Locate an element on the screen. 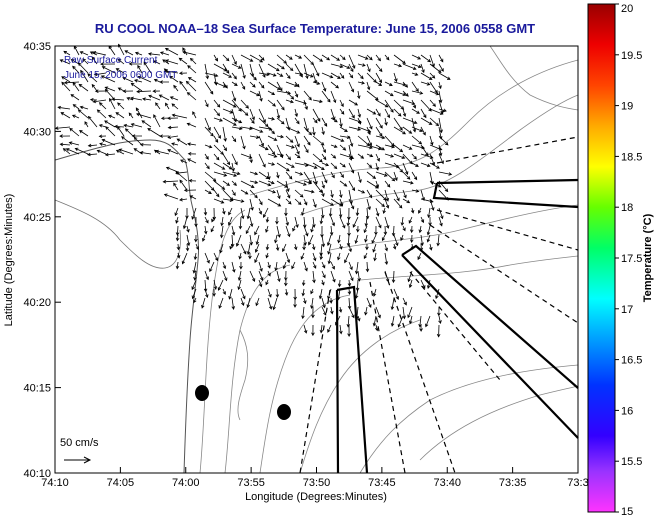  colorbar-tick-label: 20 is located at coordinates (627, 9).